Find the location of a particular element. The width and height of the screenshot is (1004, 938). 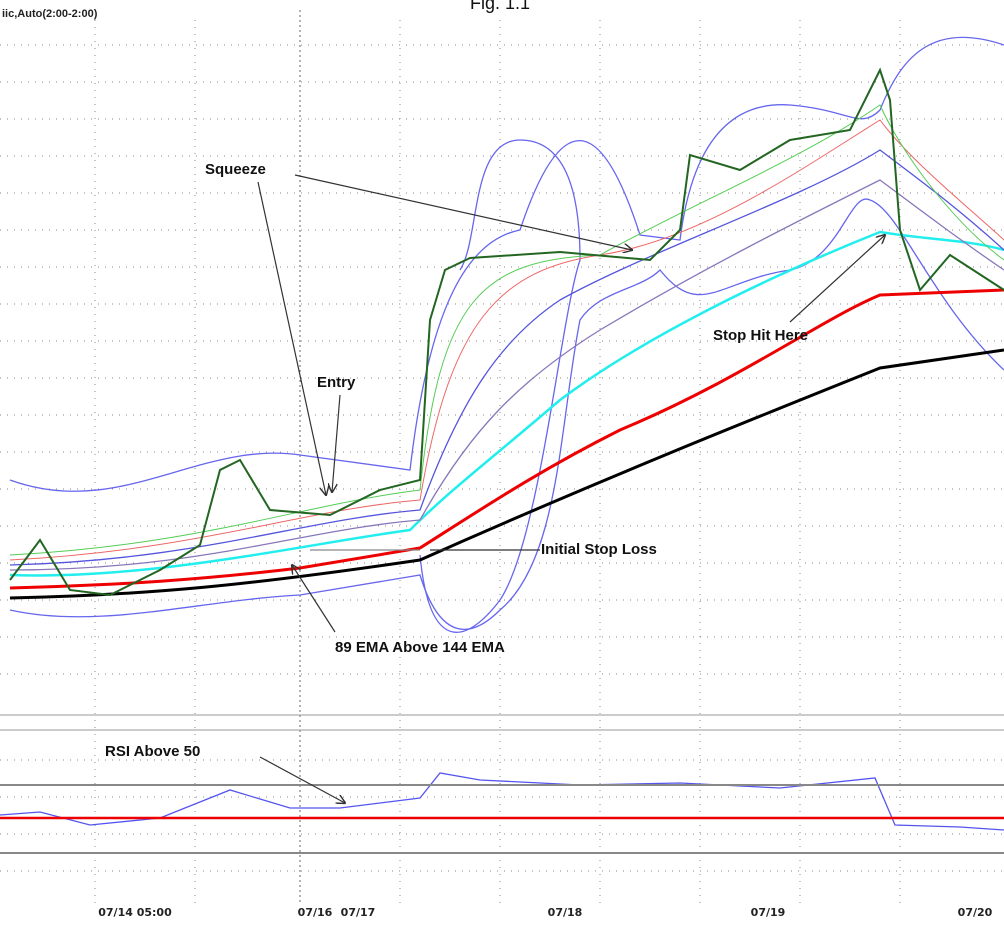

x-tick-label: 07/16 is located at coordinates (315, 912).